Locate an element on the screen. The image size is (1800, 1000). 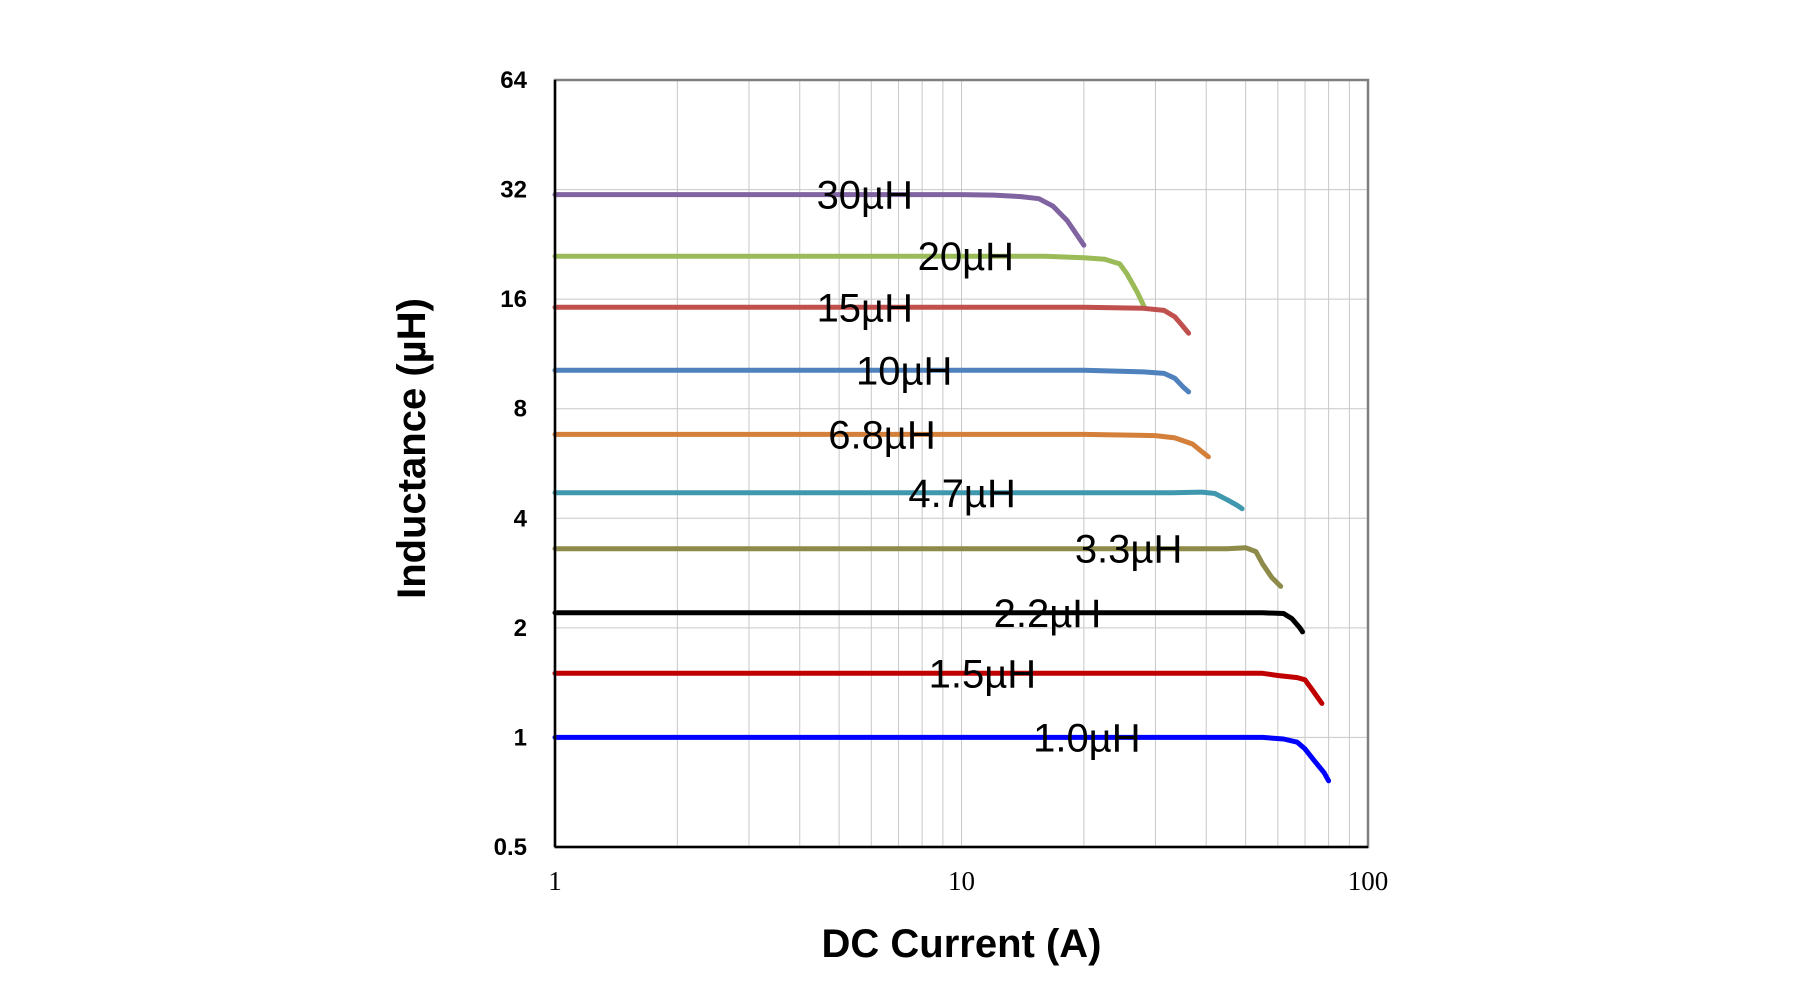
series-label: 30µH is located at coordinates (865, 196).